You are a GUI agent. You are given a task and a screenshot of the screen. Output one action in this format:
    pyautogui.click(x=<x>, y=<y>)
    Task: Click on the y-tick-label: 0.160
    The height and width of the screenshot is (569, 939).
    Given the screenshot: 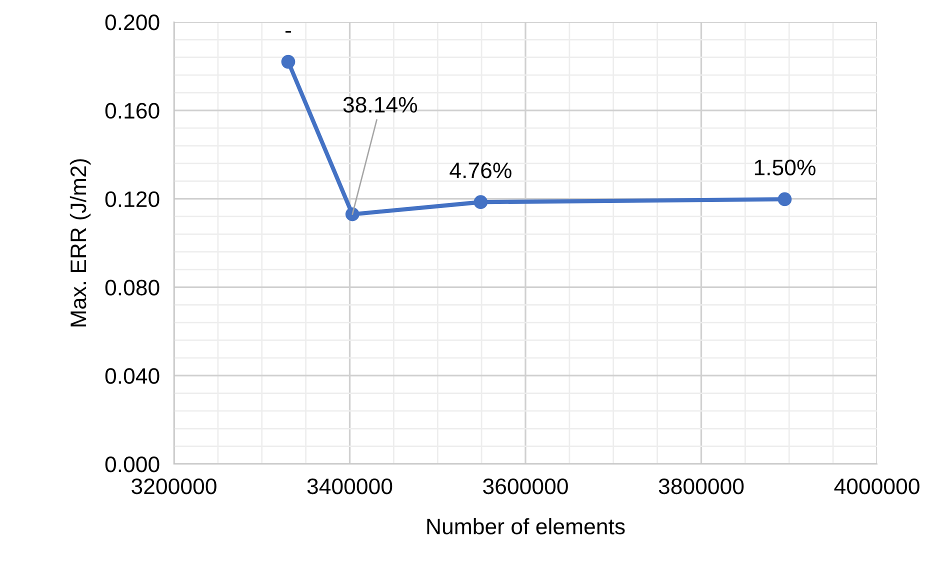 What is the action you would take?
    pyautogui.click(x=132, y=110)
    